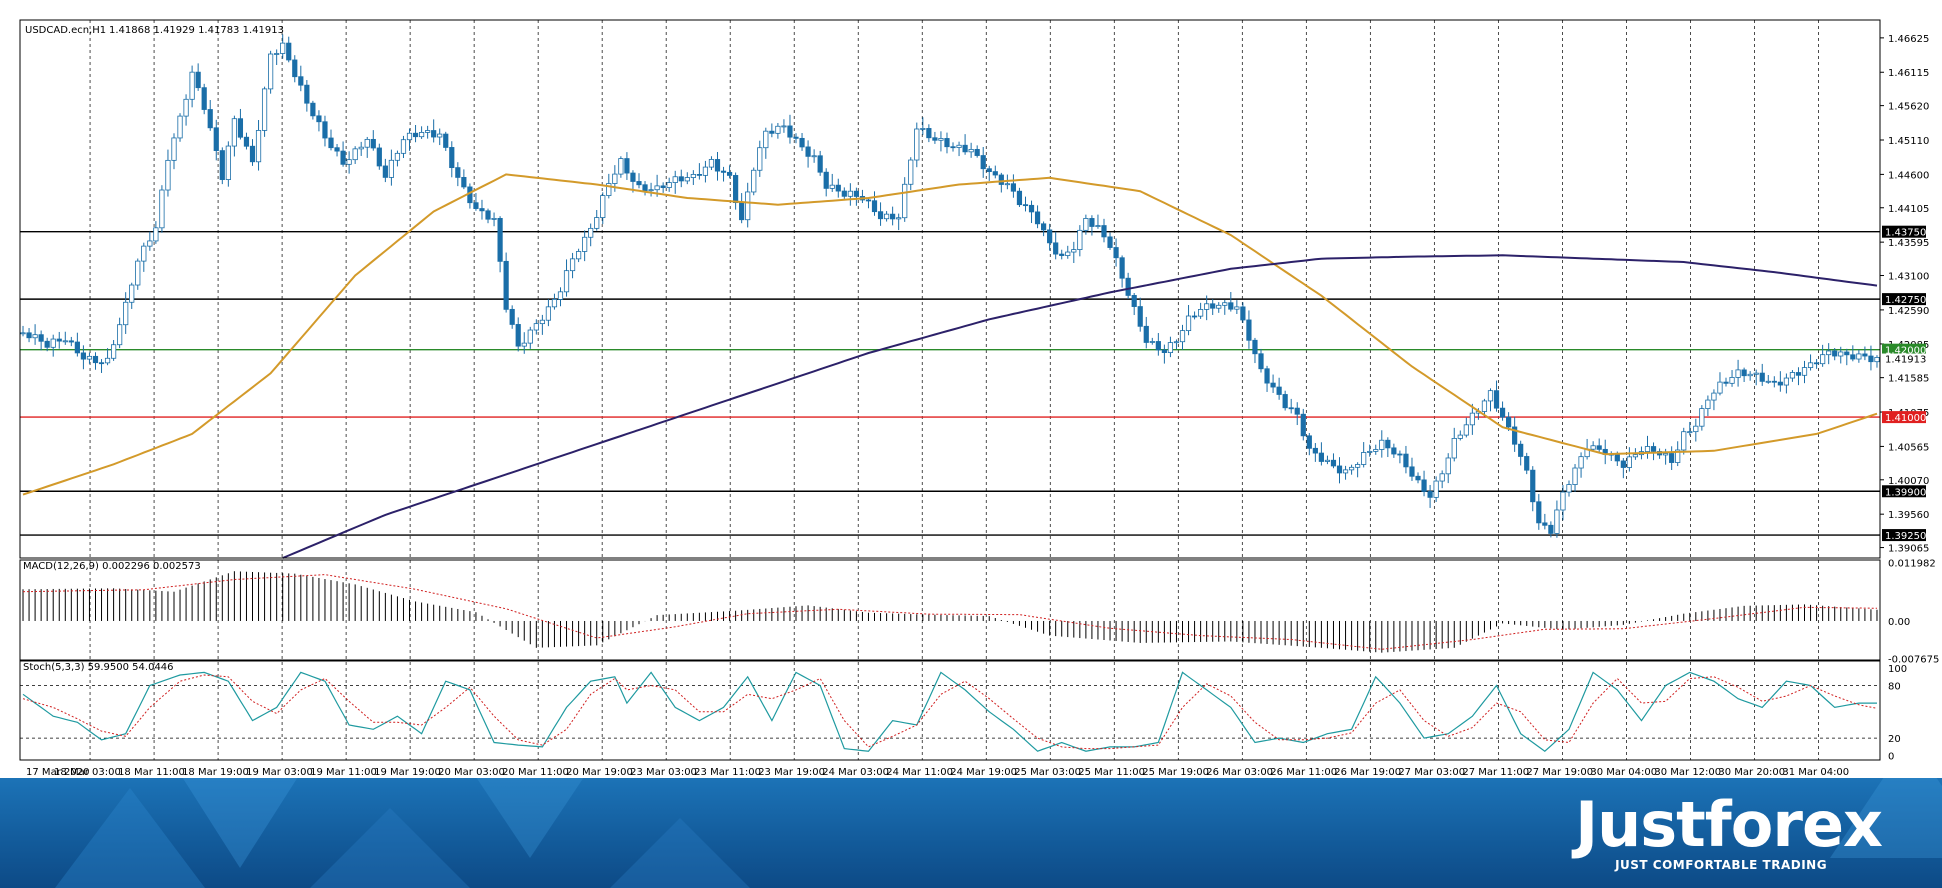  What do you see at coordinates (791, 772) in the screenshot?
I see `x-tick-label: 23 Mar 19:00` at bounding box center [791, 772].